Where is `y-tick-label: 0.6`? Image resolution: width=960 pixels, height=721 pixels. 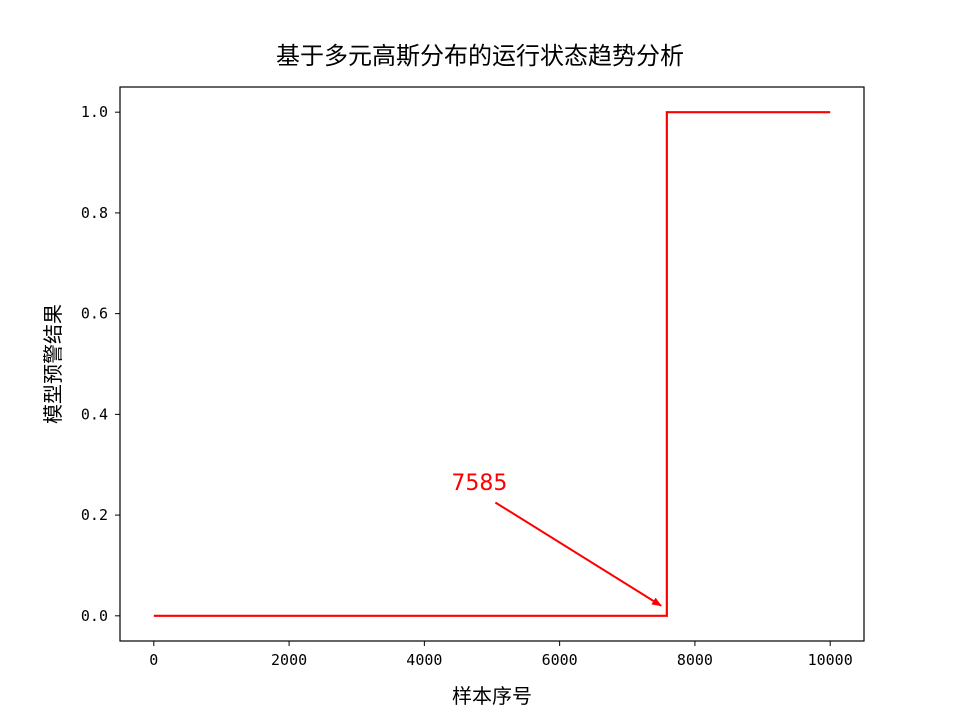
y-tick-label: 0.6 is located at coordinates (94, 314).